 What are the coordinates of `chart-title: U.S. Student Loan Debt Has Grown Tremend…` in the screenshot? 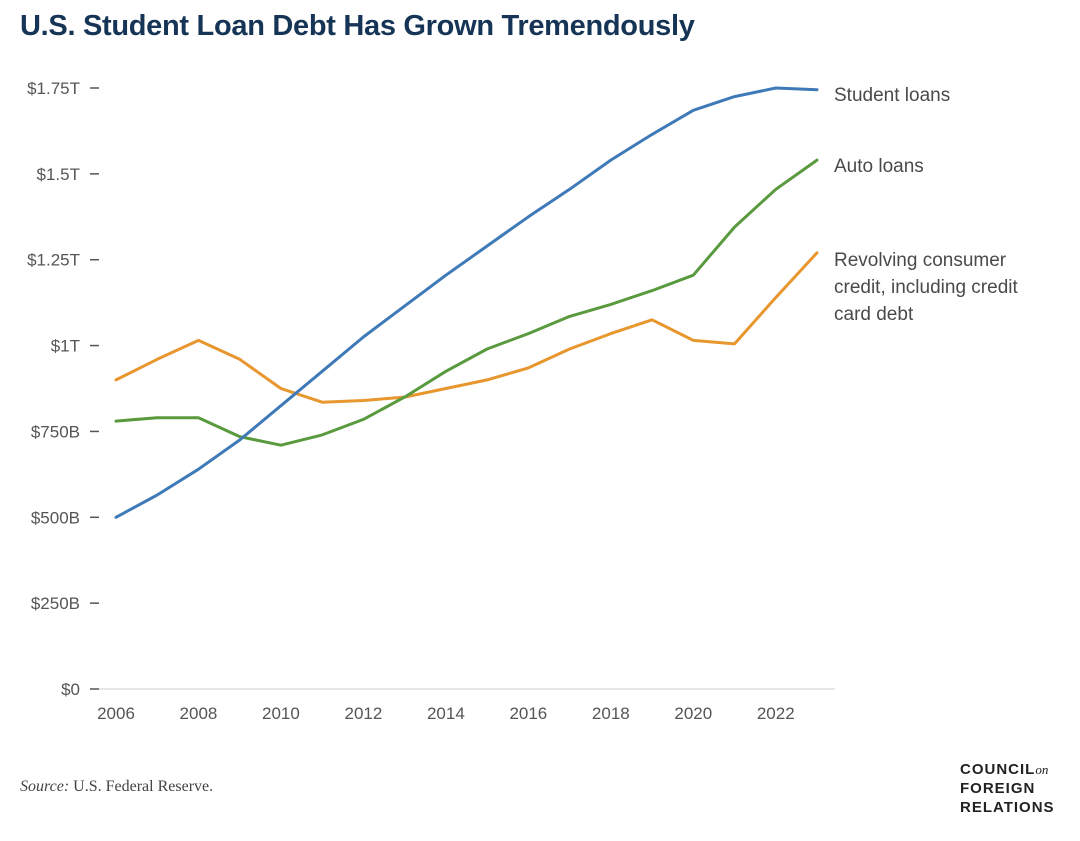 It's located at (357, 26).